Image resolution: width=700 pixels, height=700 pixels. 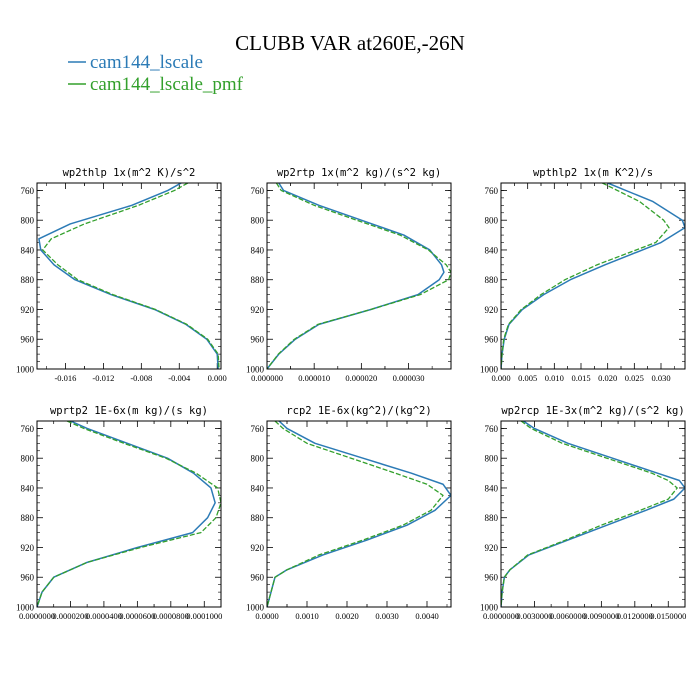 I want to click on x-tick-label: 0.020, so click(x=607, y=378).